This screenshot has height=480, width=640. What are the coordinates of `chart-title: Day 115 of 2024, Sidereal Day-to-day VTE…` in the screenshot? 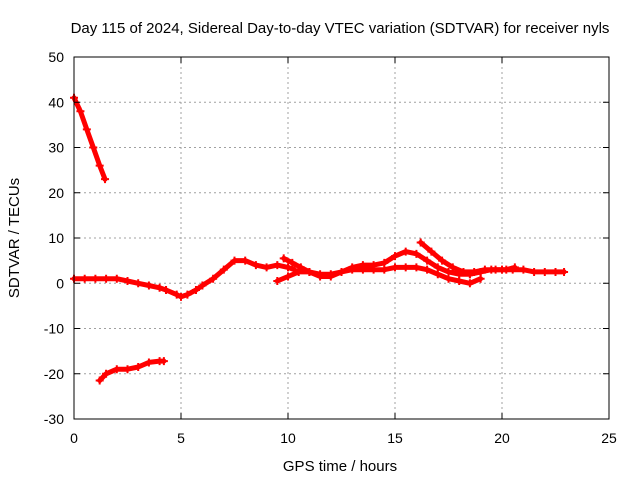 It's located at (340, 28).